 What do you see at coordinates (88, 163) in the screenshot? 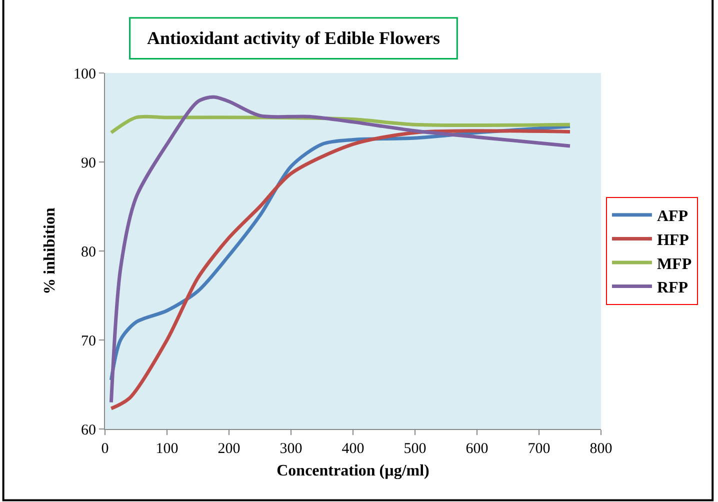
I see `y-tick-label: 90` at bounding box center [88, 163].